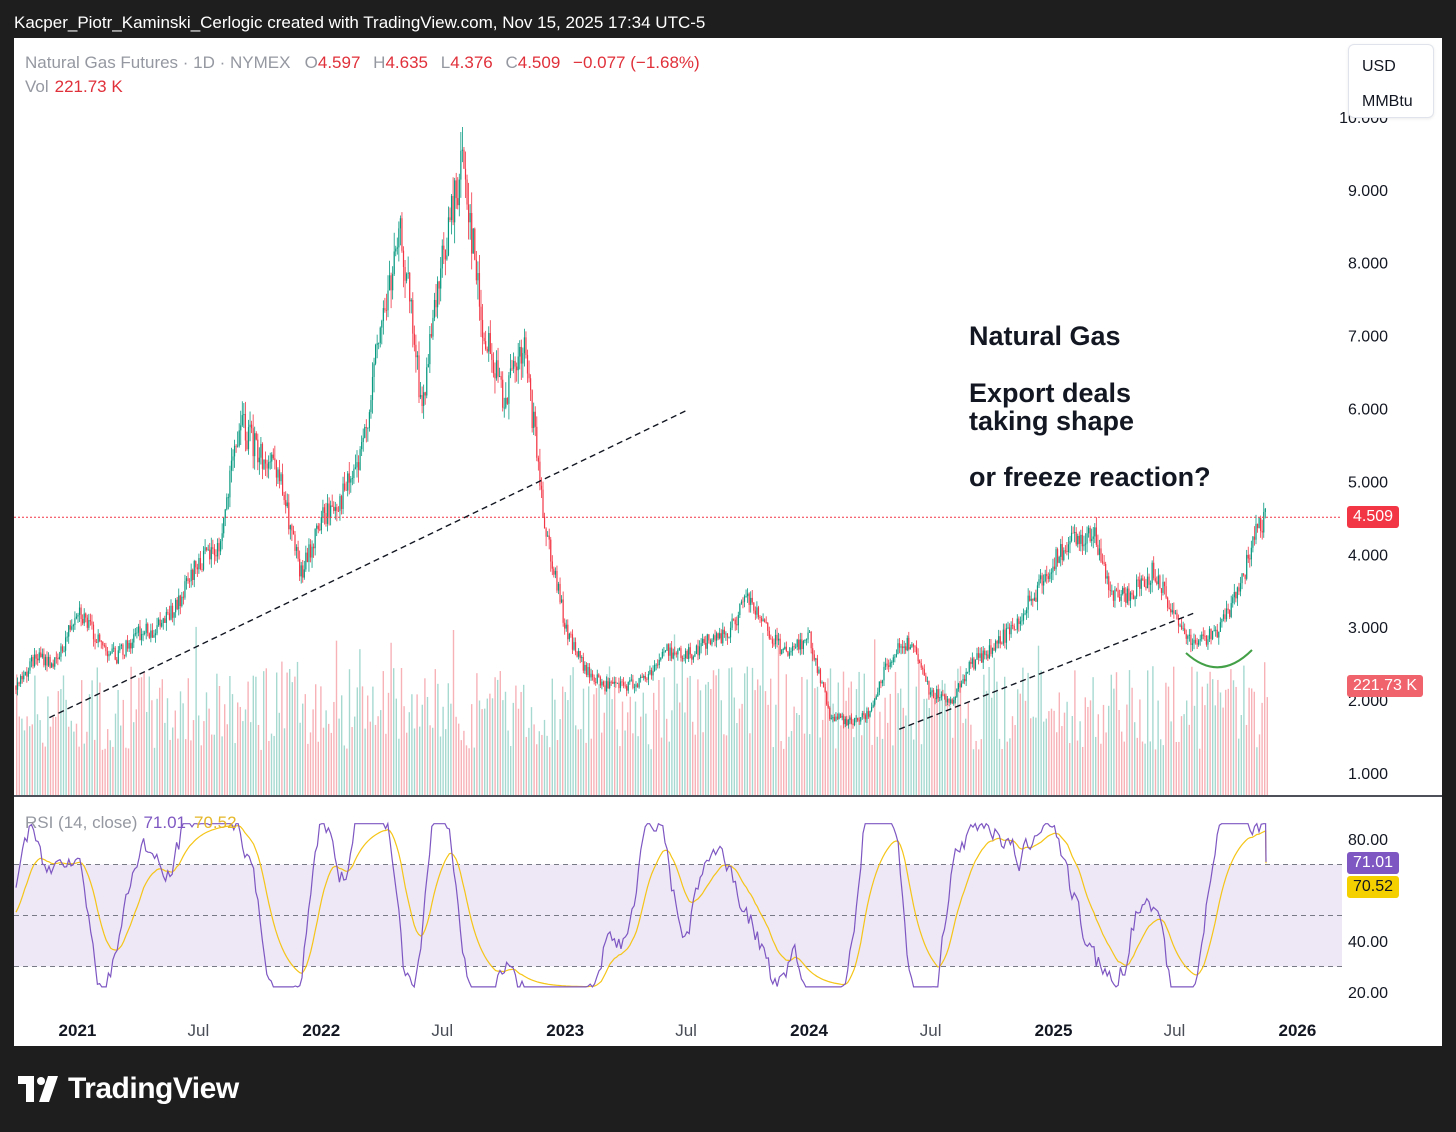 This screenshot has width=1456, height=1132. I want to click on volume-label: Vol, so click(37, 86).